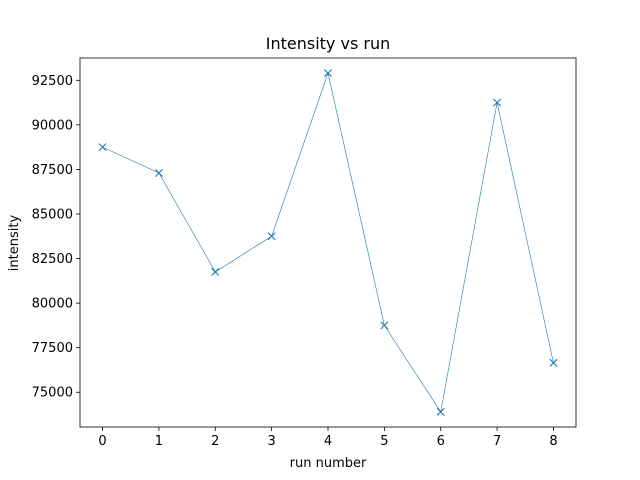  I want to click on x-tick-label: 3, so click(271, 441).